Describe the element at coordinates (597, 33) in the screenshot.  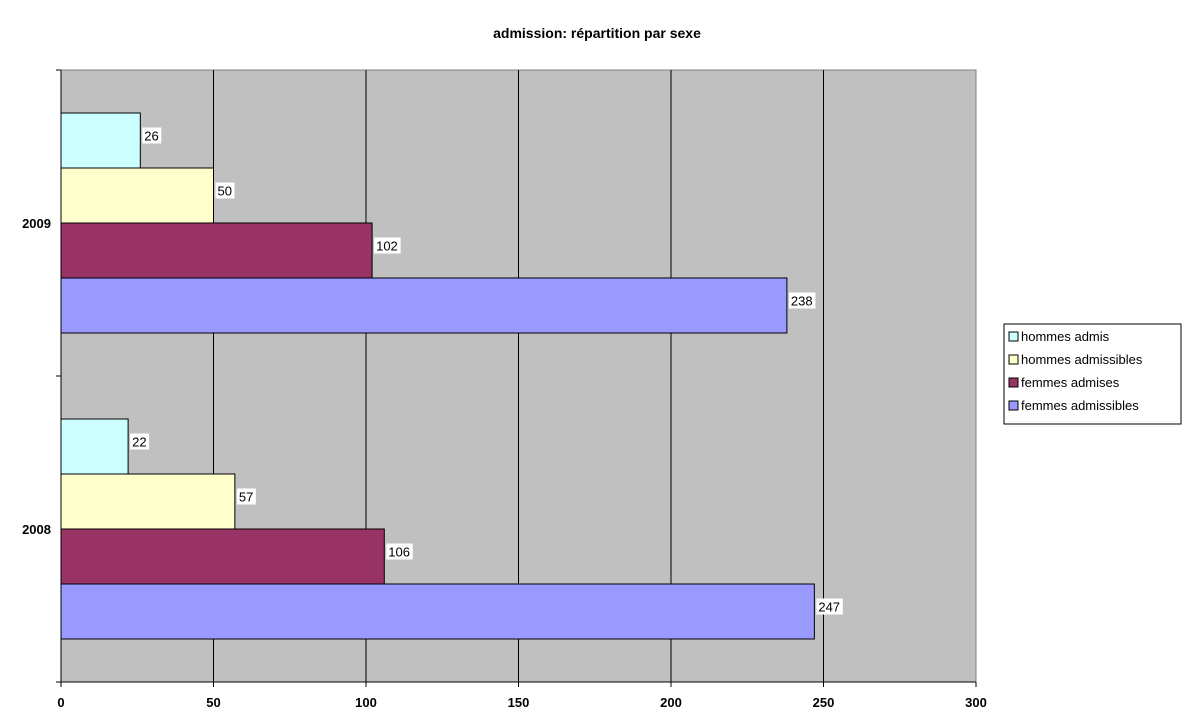
I see `chart-title: admission: répartition par sexe` at that location.